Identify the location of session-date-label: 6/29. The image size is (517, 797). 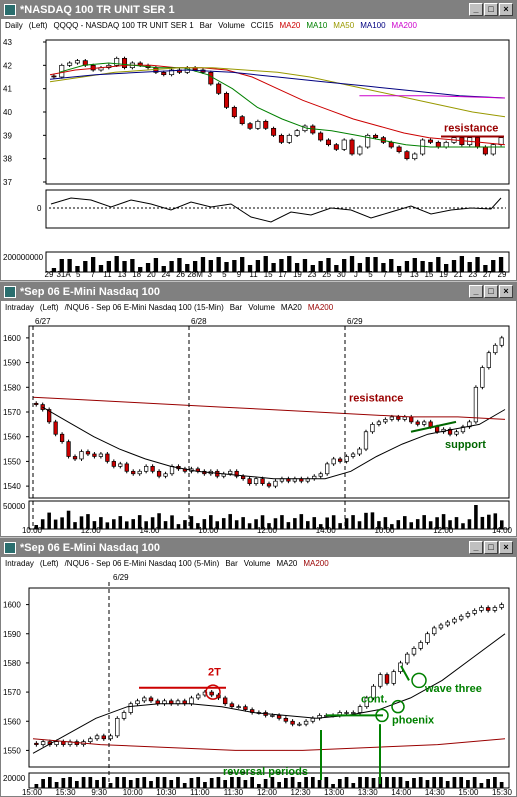
(121, 577).